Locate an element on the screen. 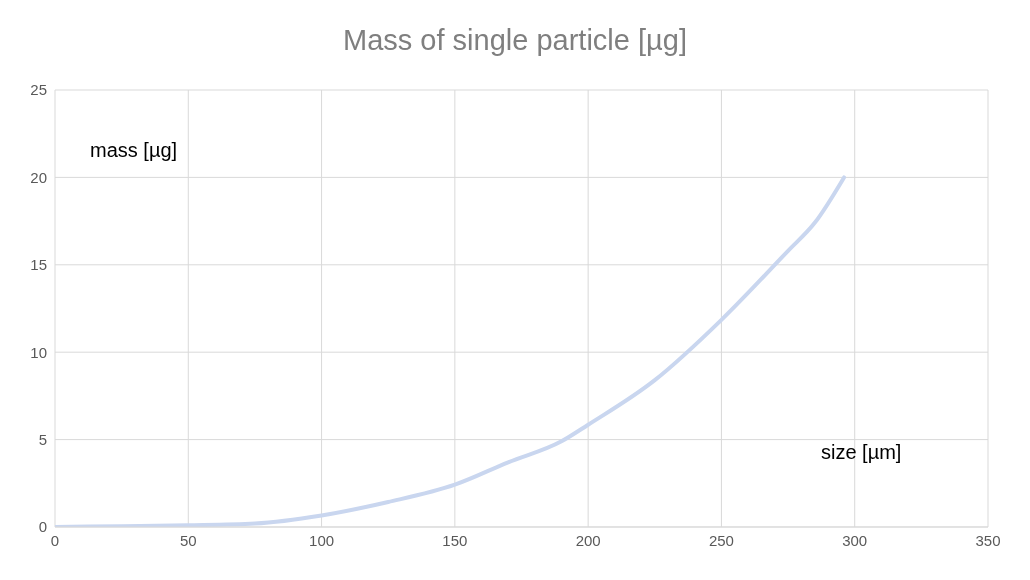 Image resolution: width=1030 pixels, height=580 pixels. chart-title: Mass of single particle [µg] is located at coordinates (515, 40).